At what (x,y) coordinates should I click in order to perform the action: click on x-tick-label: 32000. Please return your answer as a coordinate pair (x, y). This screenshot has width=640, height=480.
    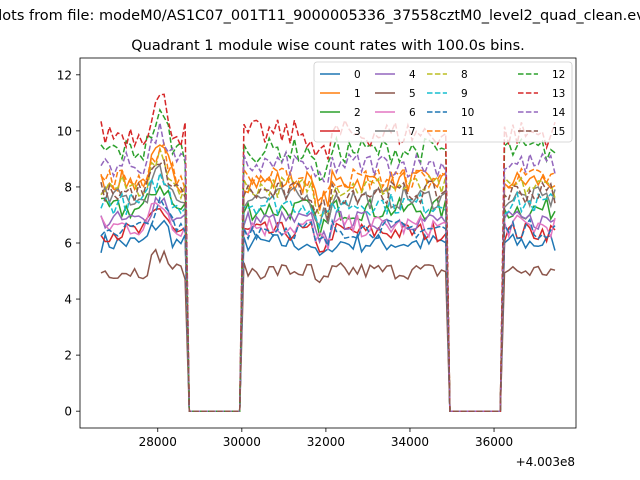
    Looking at the image, I should click on (326, 442).